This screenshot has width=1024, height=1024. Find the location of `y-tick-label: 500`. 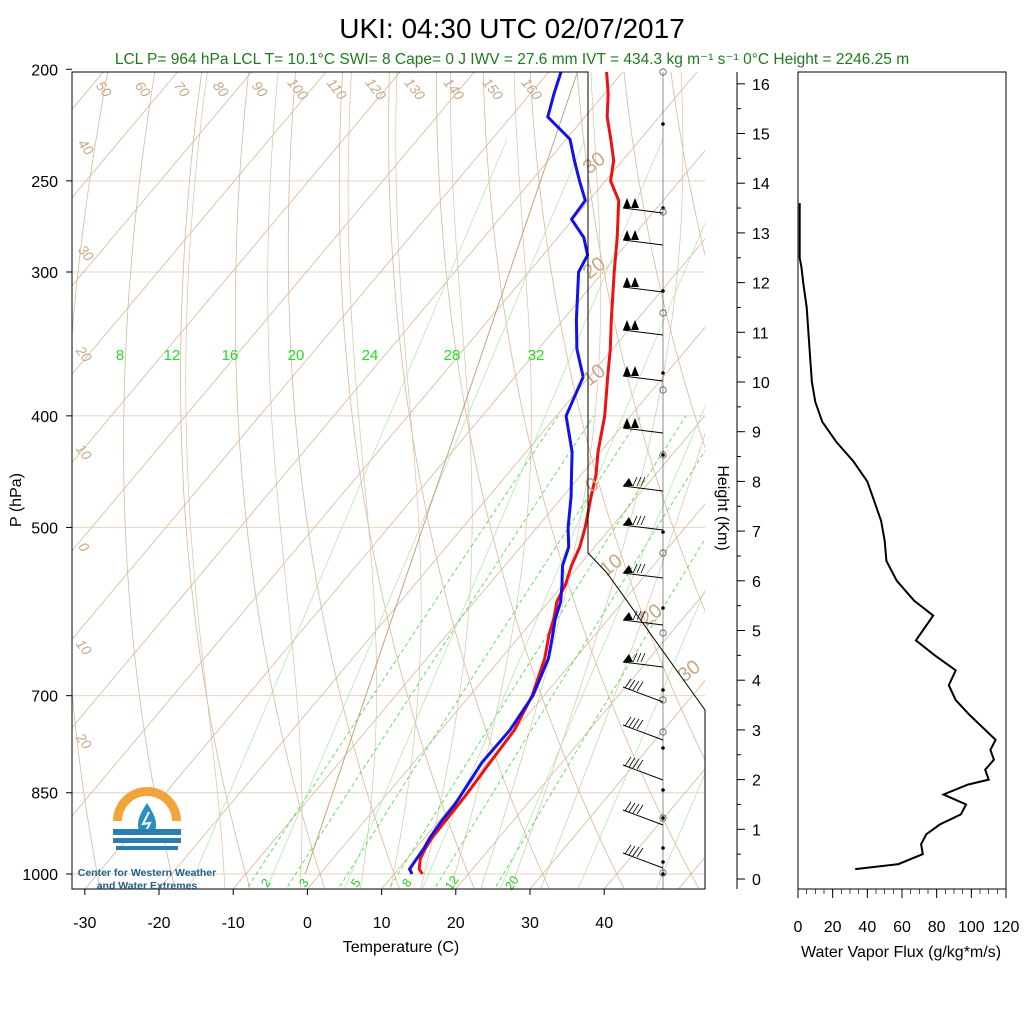

y-tick-label: 500 is located at coordinates (44, 528).